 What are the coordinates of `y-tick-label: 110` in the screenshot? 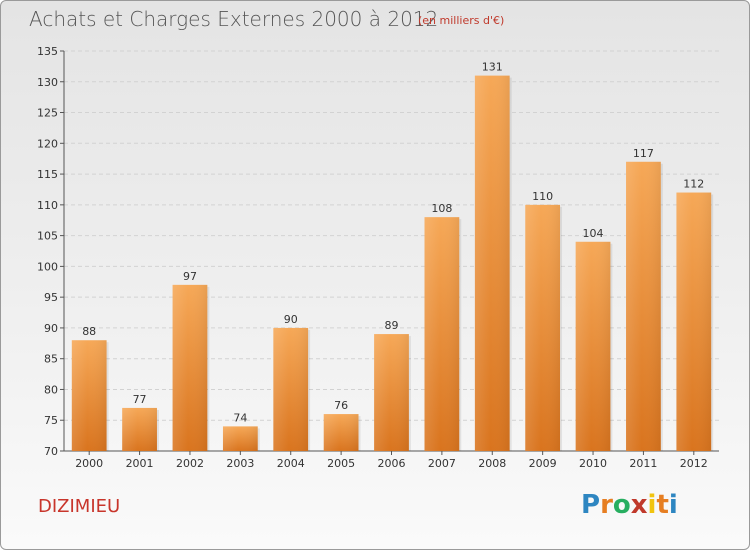 It's located at (47, 205).